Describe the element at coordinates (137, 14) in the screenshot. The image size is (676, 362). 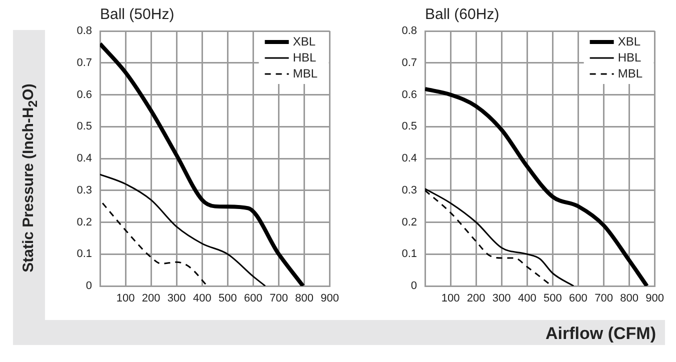
I see `chart-title: Ball (50Hz)` at that location.